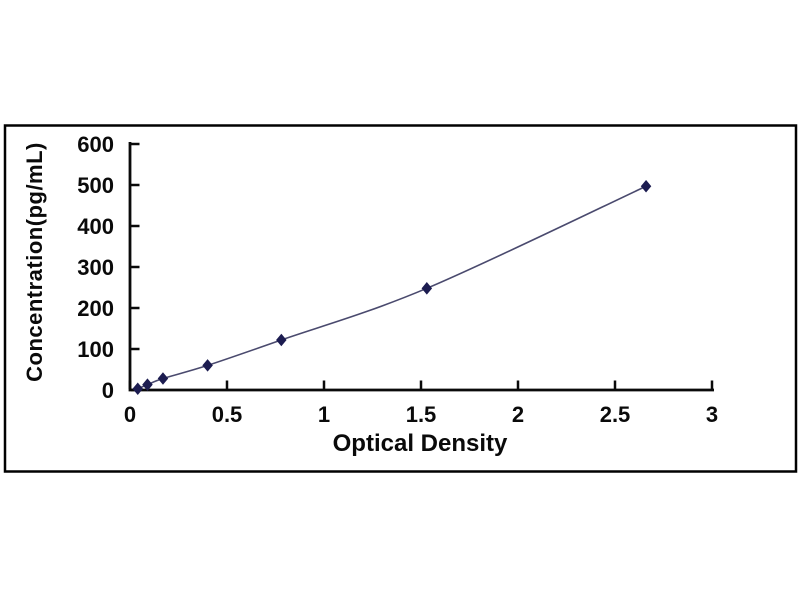 The image size is (800, 600). What do you see at coordinates (95, 308) in the screenshot?
I see `y-tick-label: 200` at bounding box center [95, 308].